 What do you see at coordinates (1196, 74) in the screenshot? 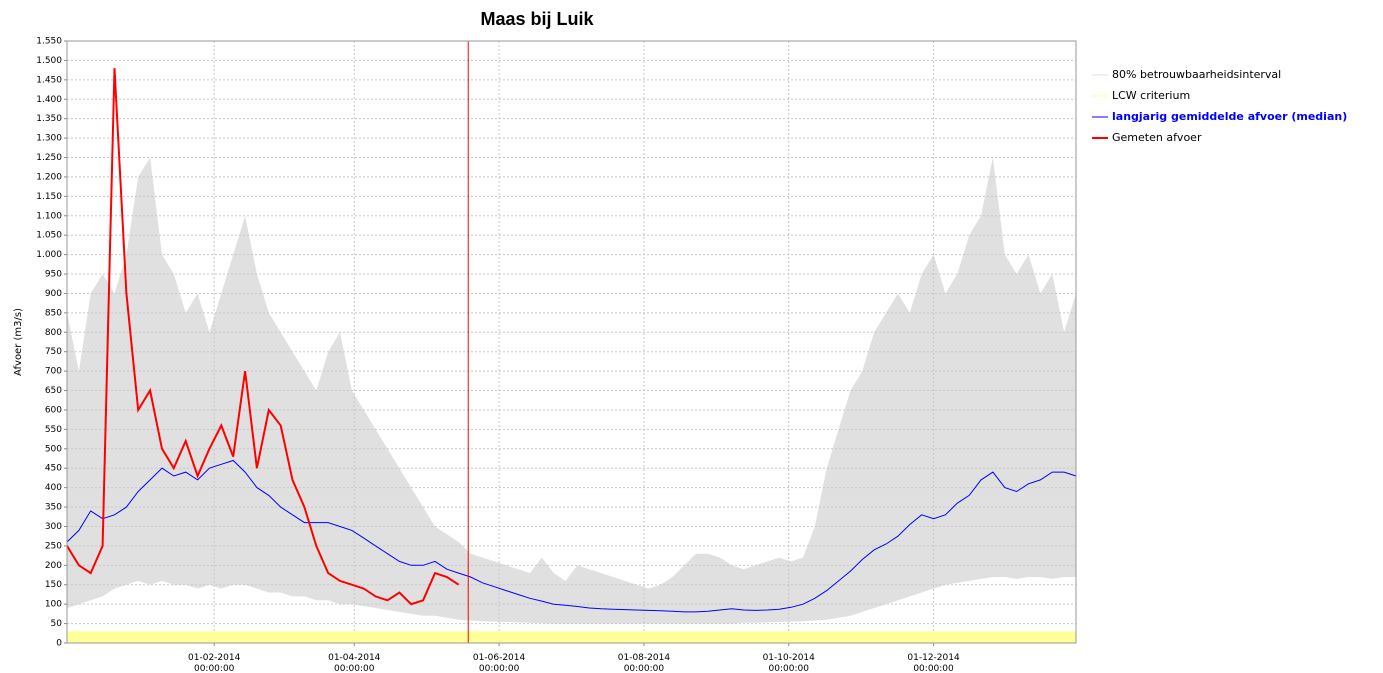
I see `legend-label: 80% betrouwbaarheidsinterval` at bounding box center [1196, 74].